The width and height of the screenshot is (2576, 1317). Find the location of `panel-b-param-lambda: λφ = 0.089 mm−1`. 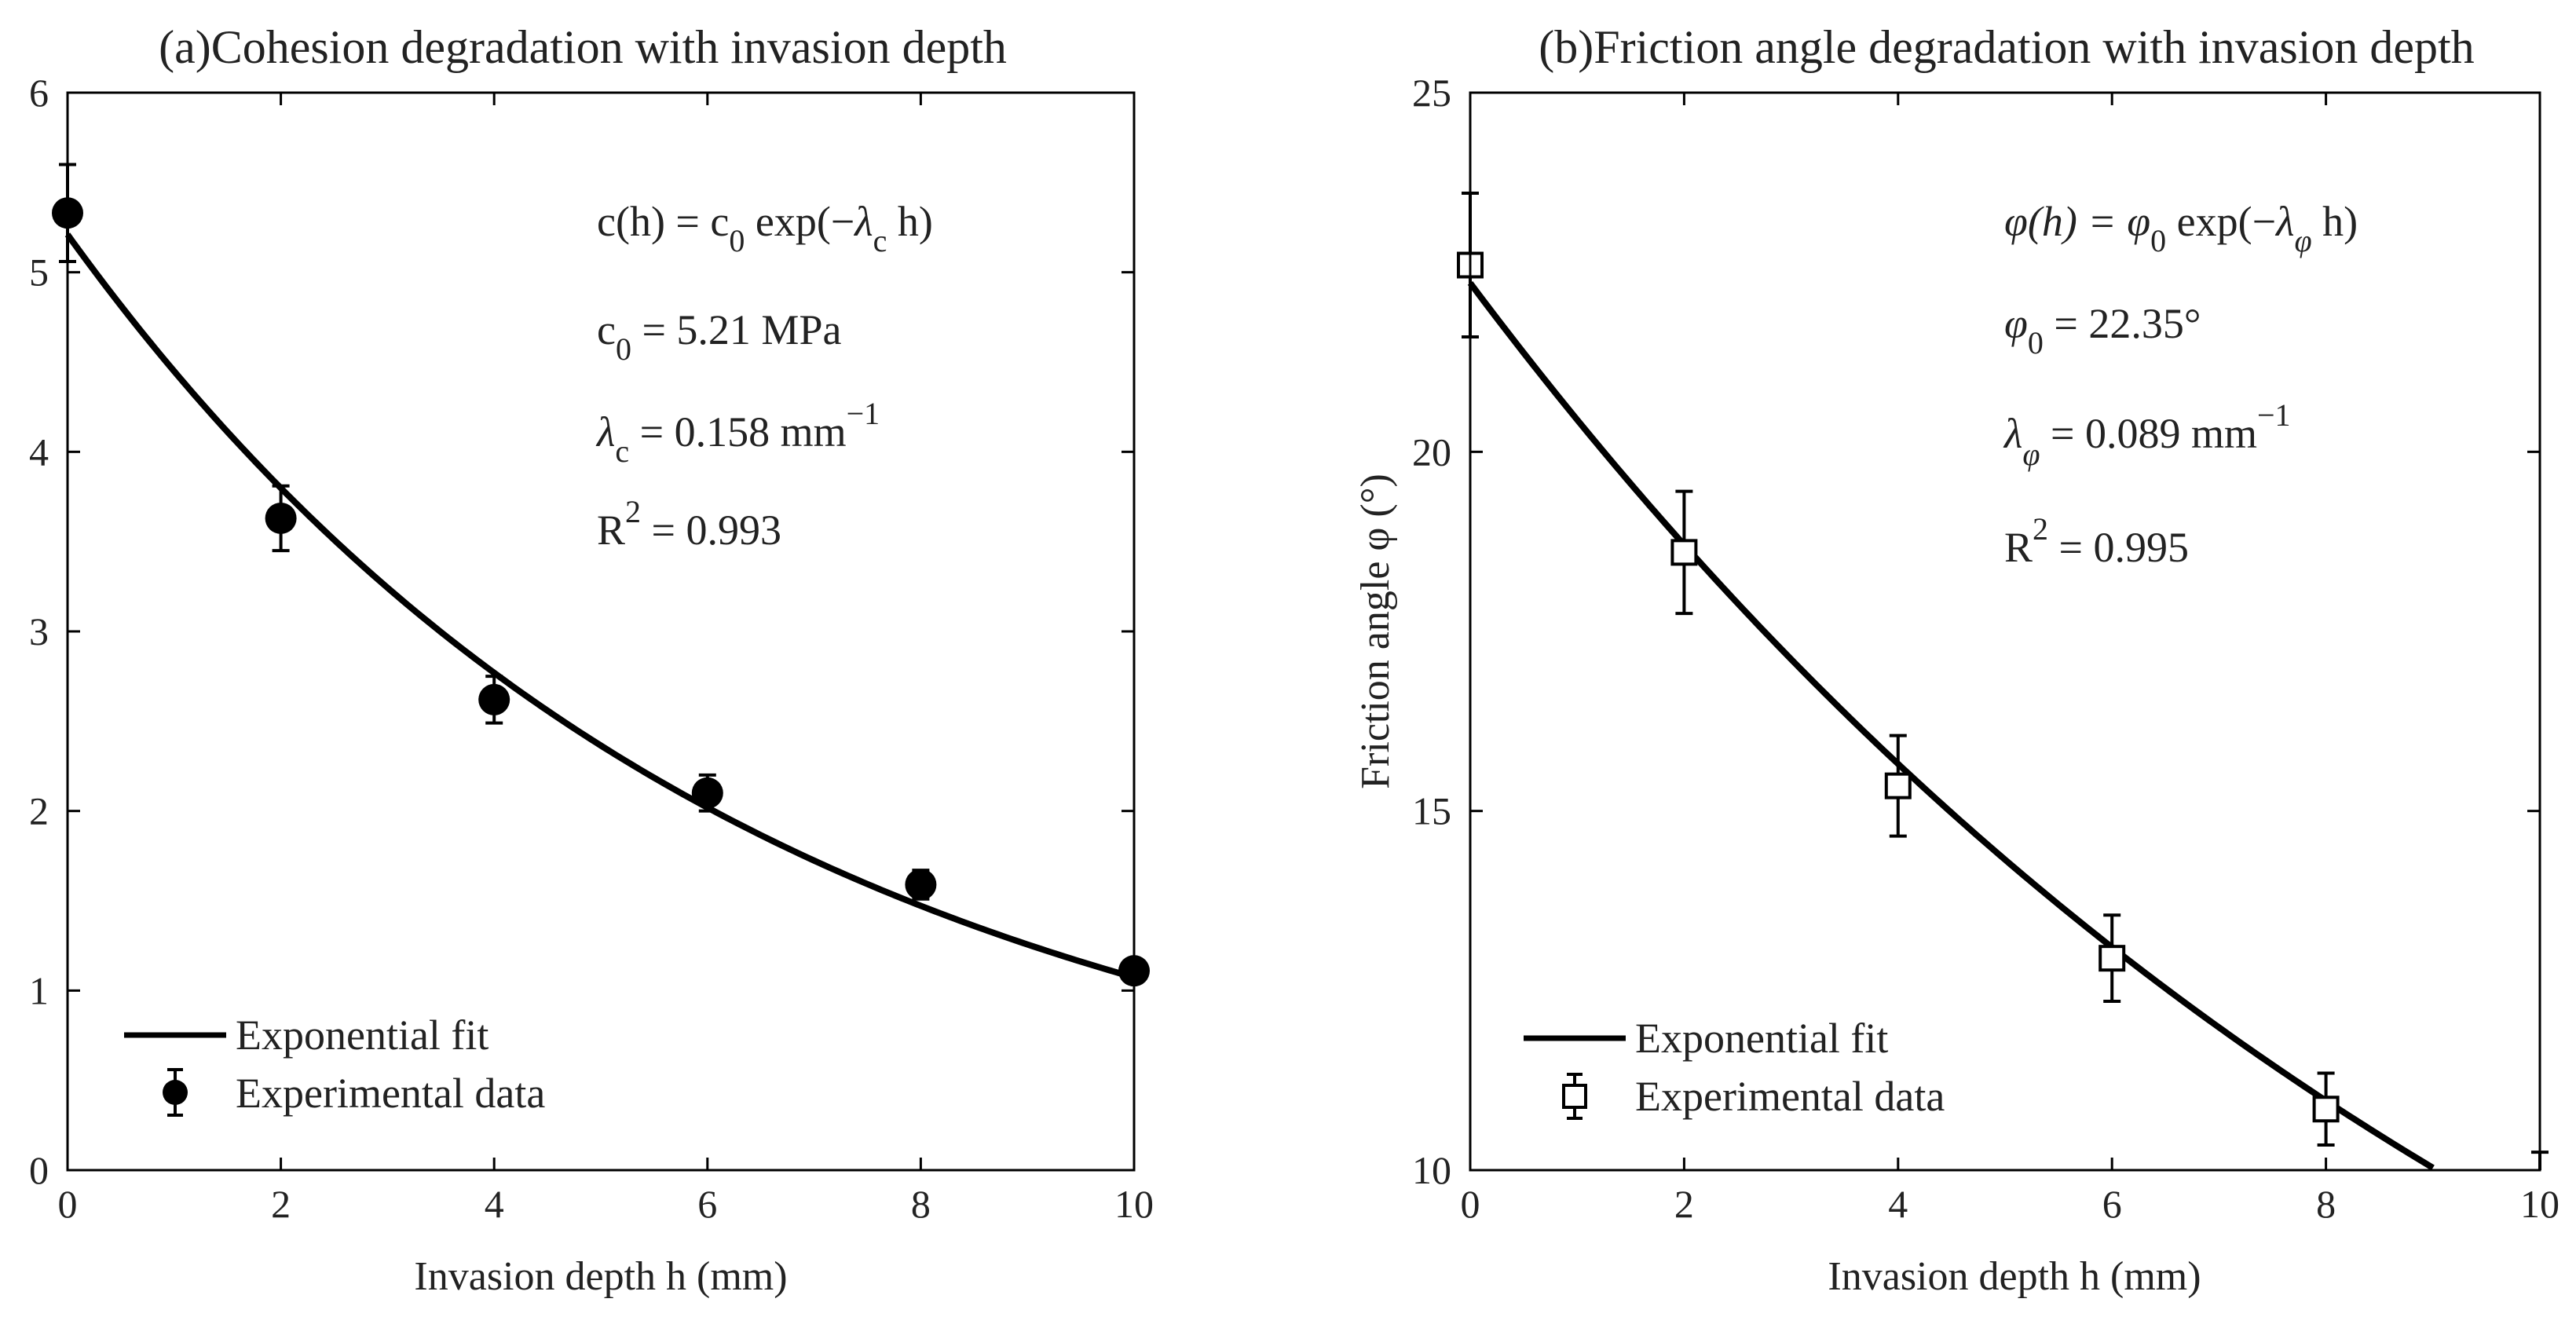

panel-b-param-lambda: λφ = 0.089 mm−1 is located at coordinates (2147, 434).